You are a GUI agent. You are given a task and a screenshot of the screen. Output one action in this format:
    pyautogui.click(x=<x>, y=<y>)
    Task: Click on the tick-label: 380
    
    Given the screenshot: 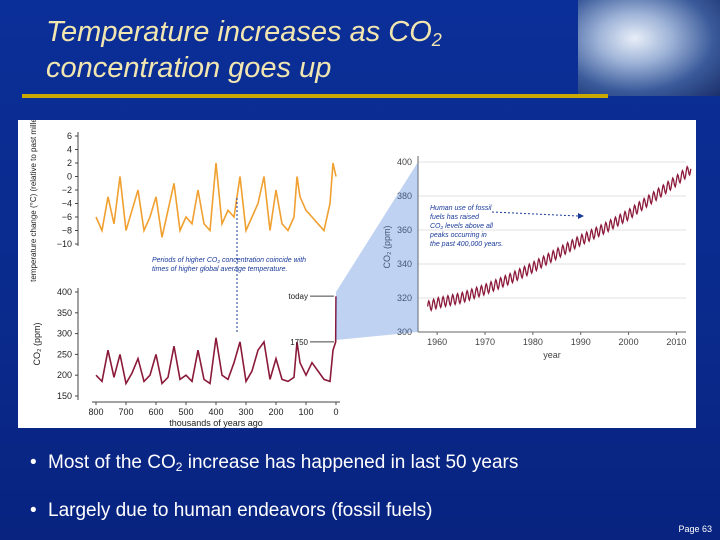 What is the action you would take?
    pyautogui.click(x=404, y=196)
    